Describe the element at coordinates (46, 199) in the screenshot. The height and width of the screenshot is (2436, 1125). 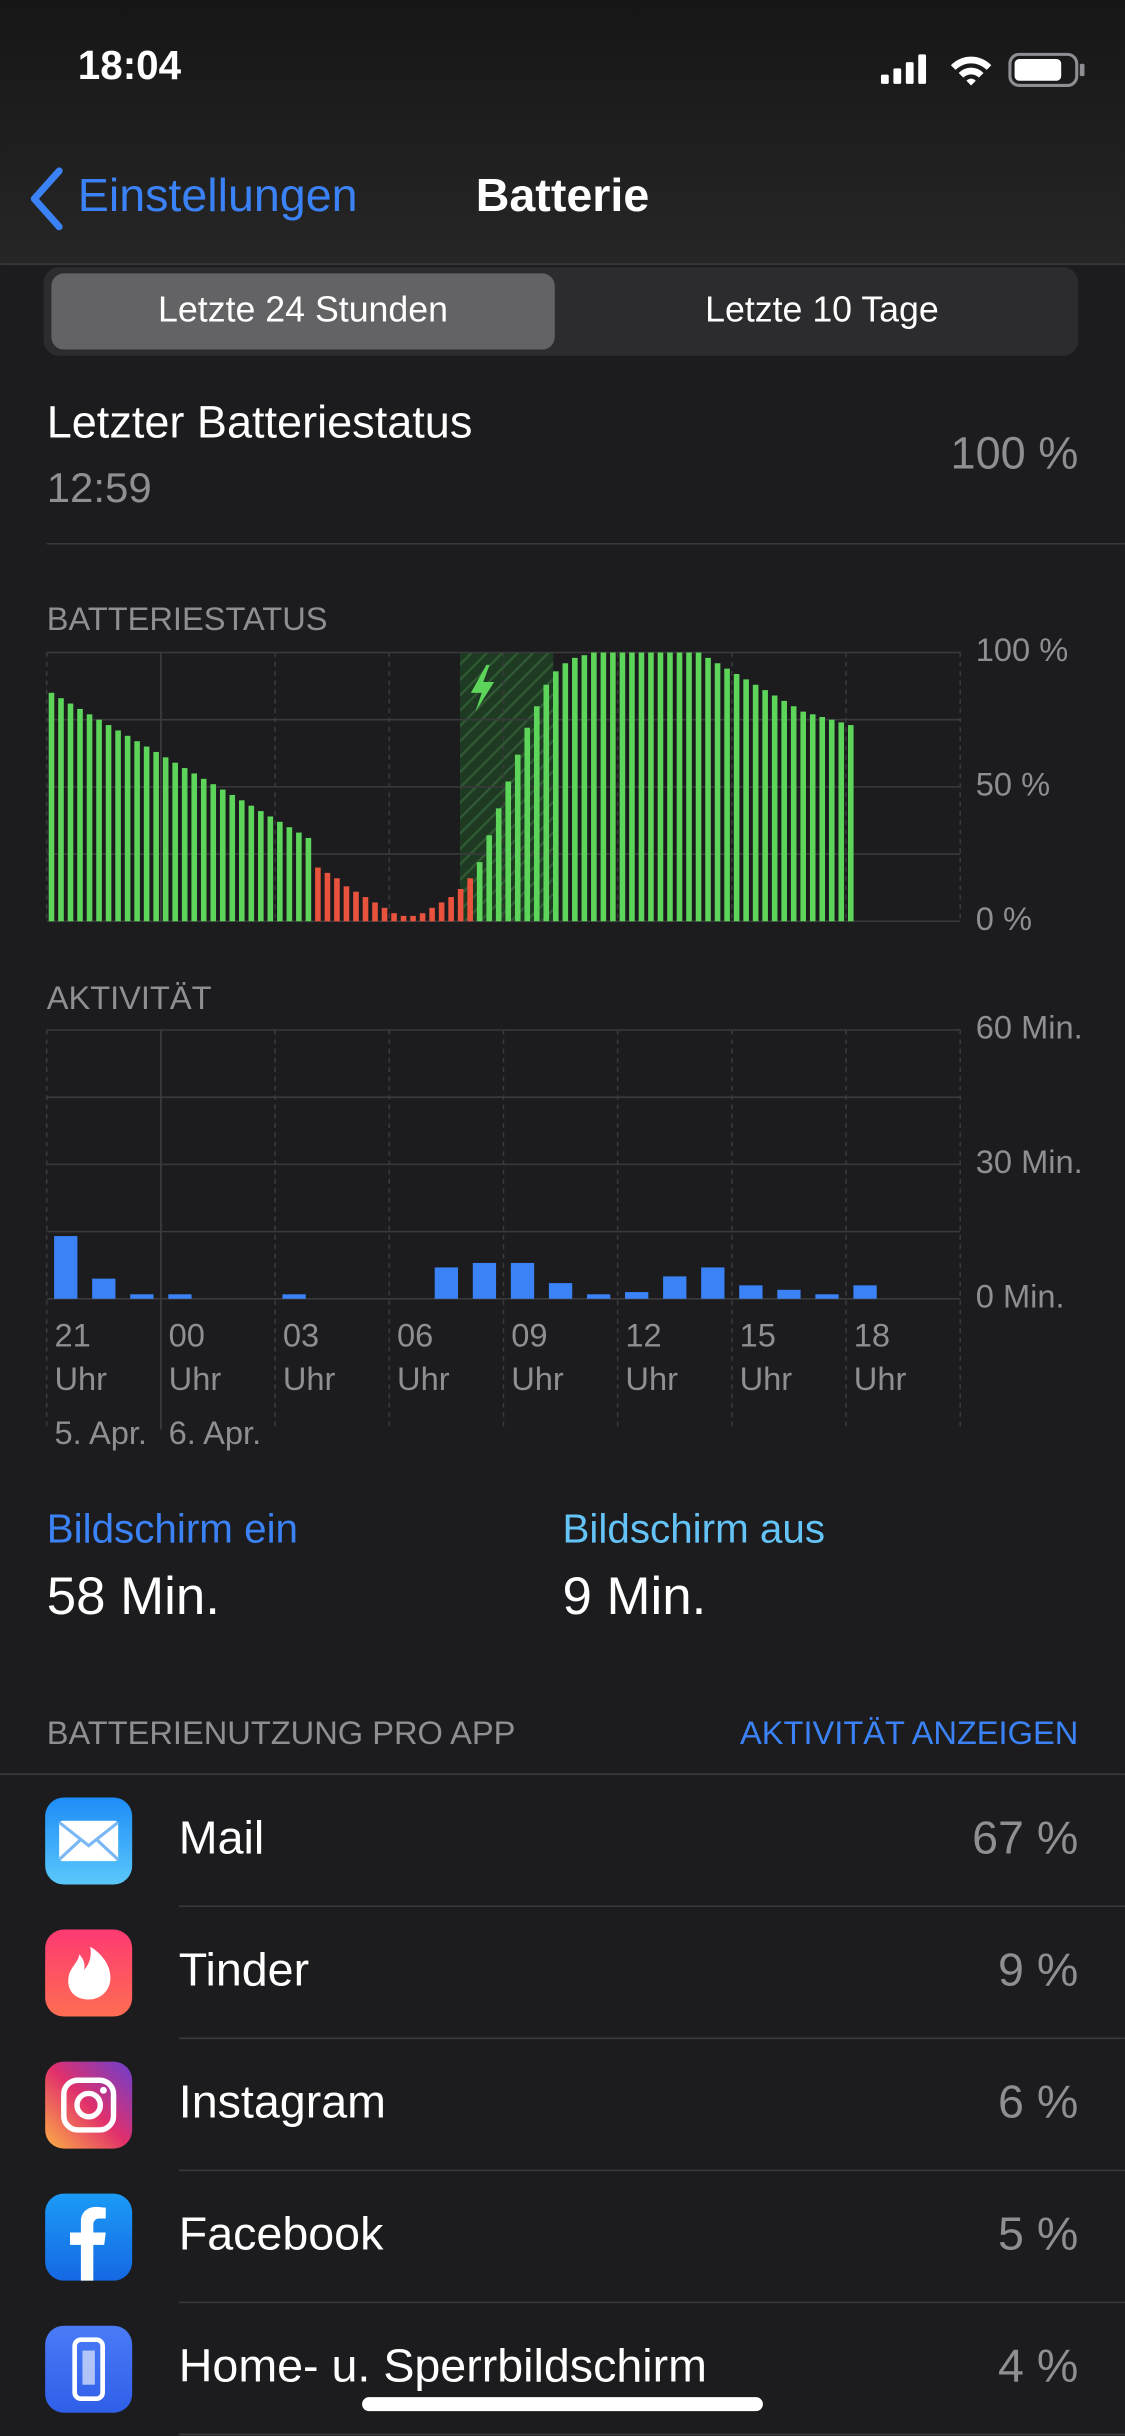
I see `back-chevron` at that location.